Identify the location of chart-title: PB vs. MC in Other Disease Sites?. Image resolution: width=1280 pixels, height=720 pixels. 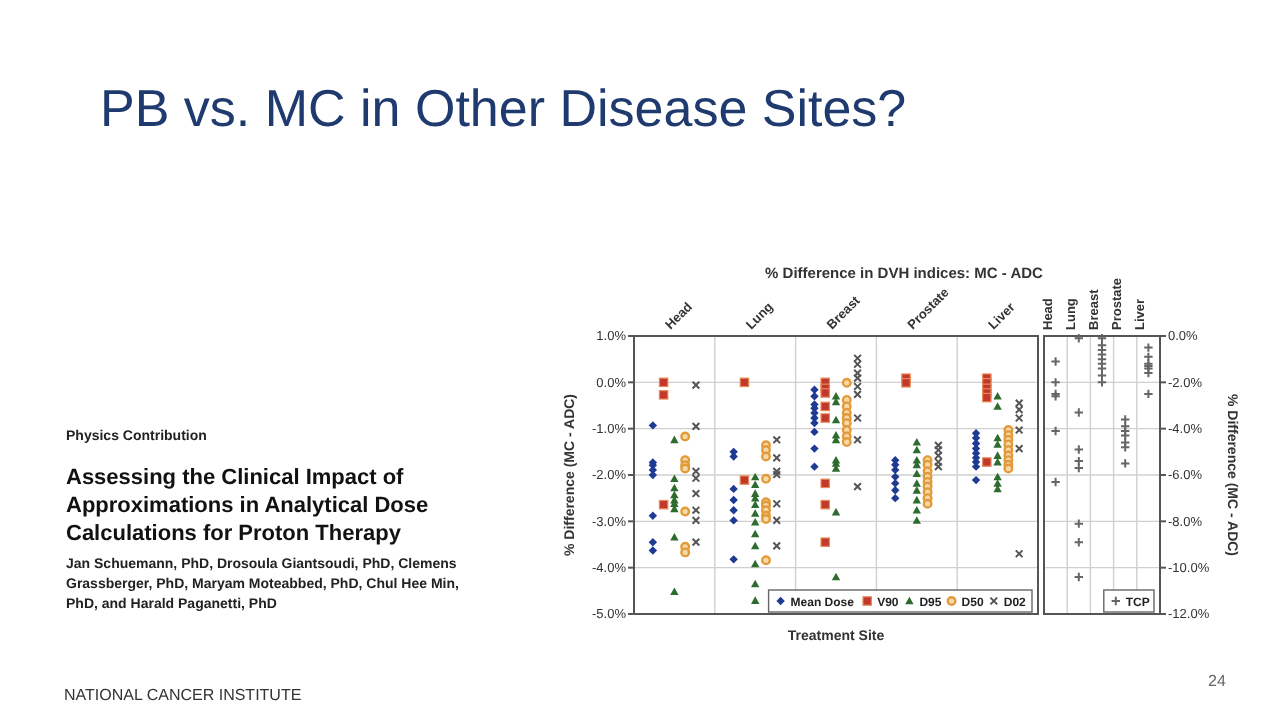
(503, 108).